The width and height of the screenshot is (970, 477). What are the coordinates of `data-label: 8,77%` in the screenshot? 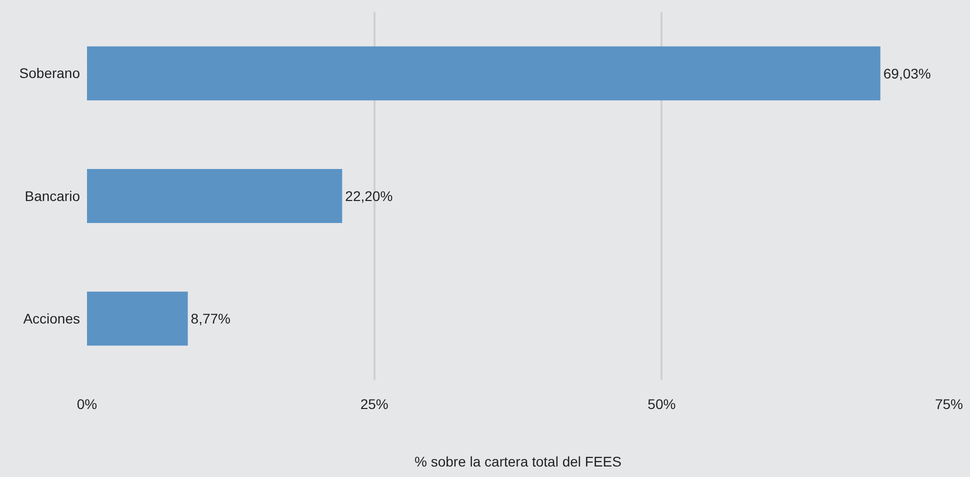 It's located at (210, 318).